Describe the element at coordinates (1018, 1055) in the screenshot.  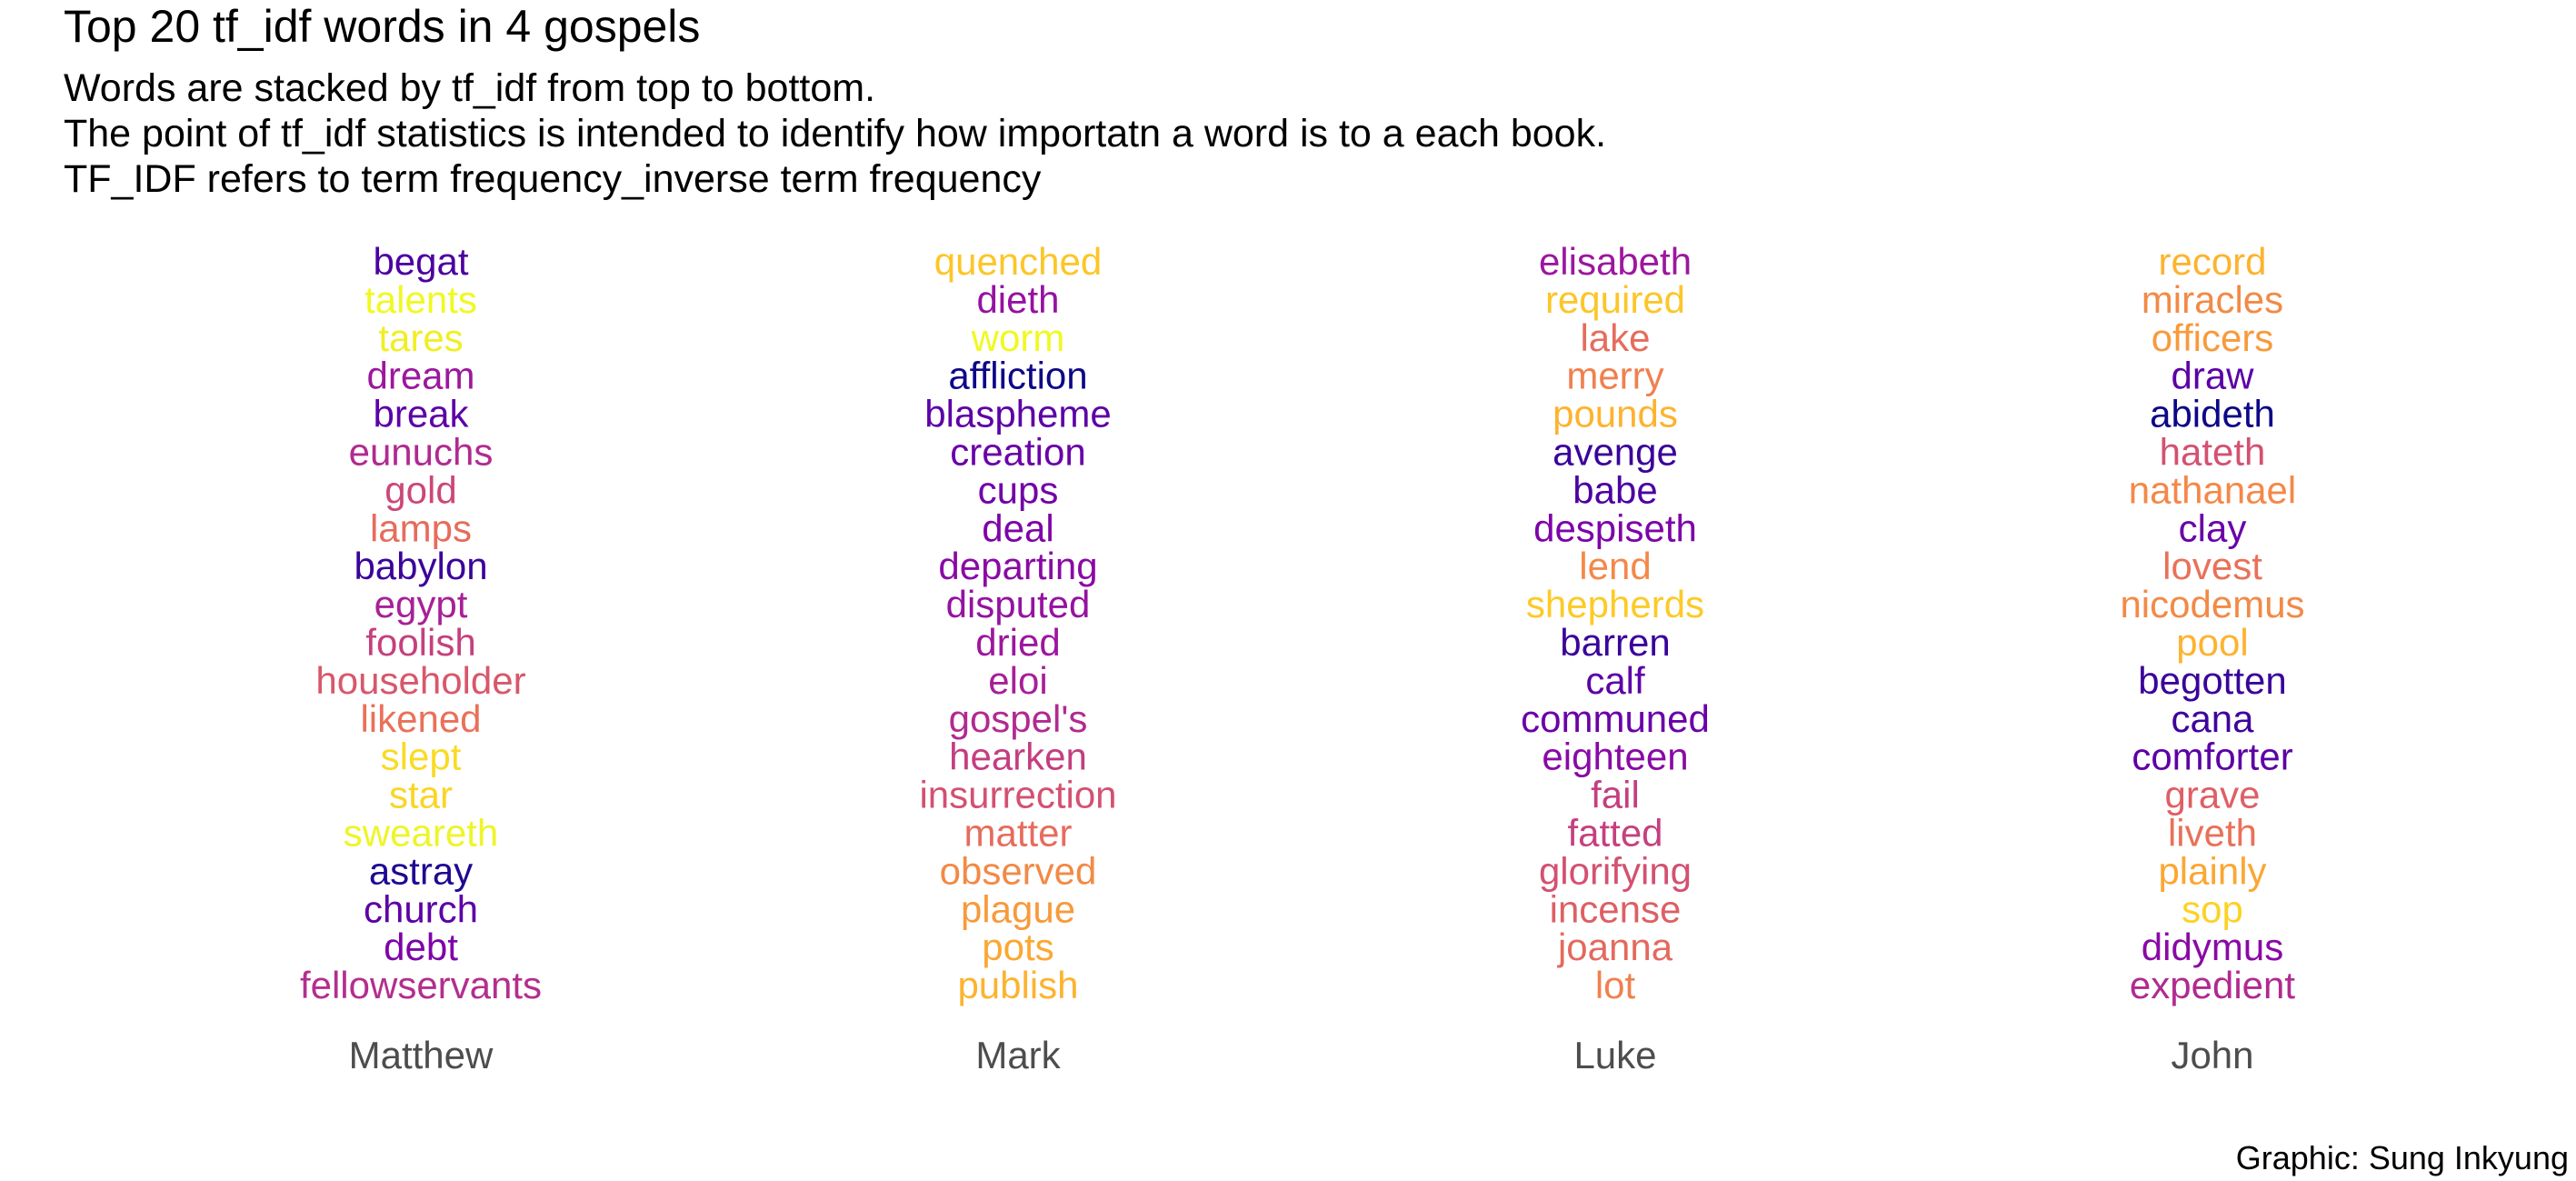
I see `gospel-axis-label: Mark` at that location.